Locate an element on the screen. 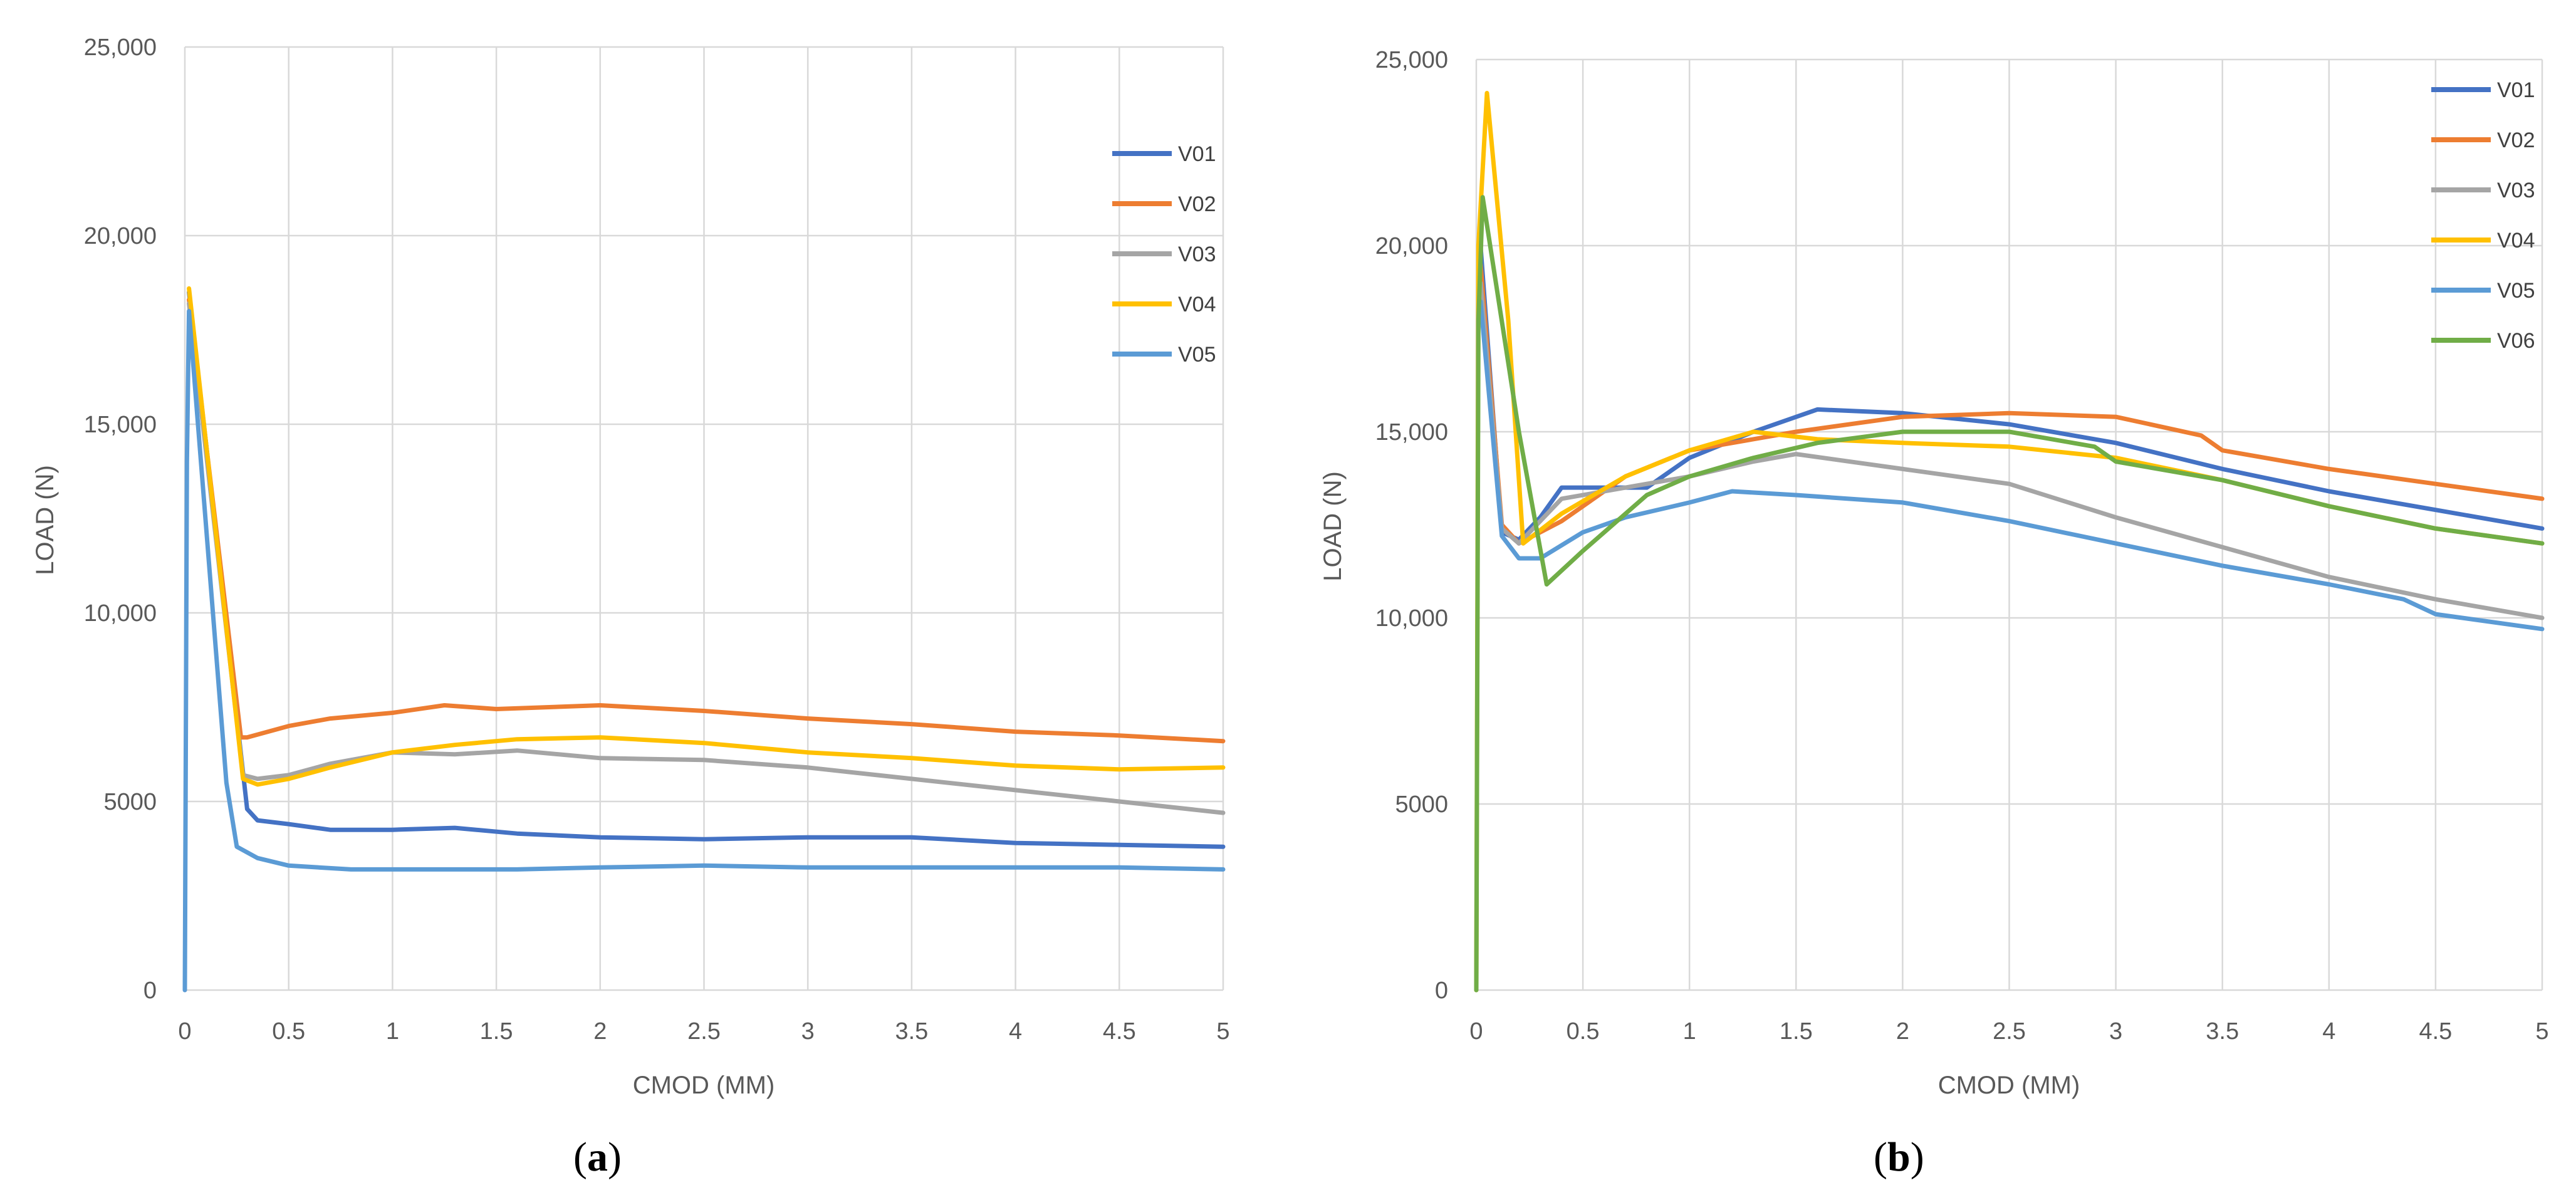  panel-b-legend-label-v04: V04 is located at coordinates (2516, 241).